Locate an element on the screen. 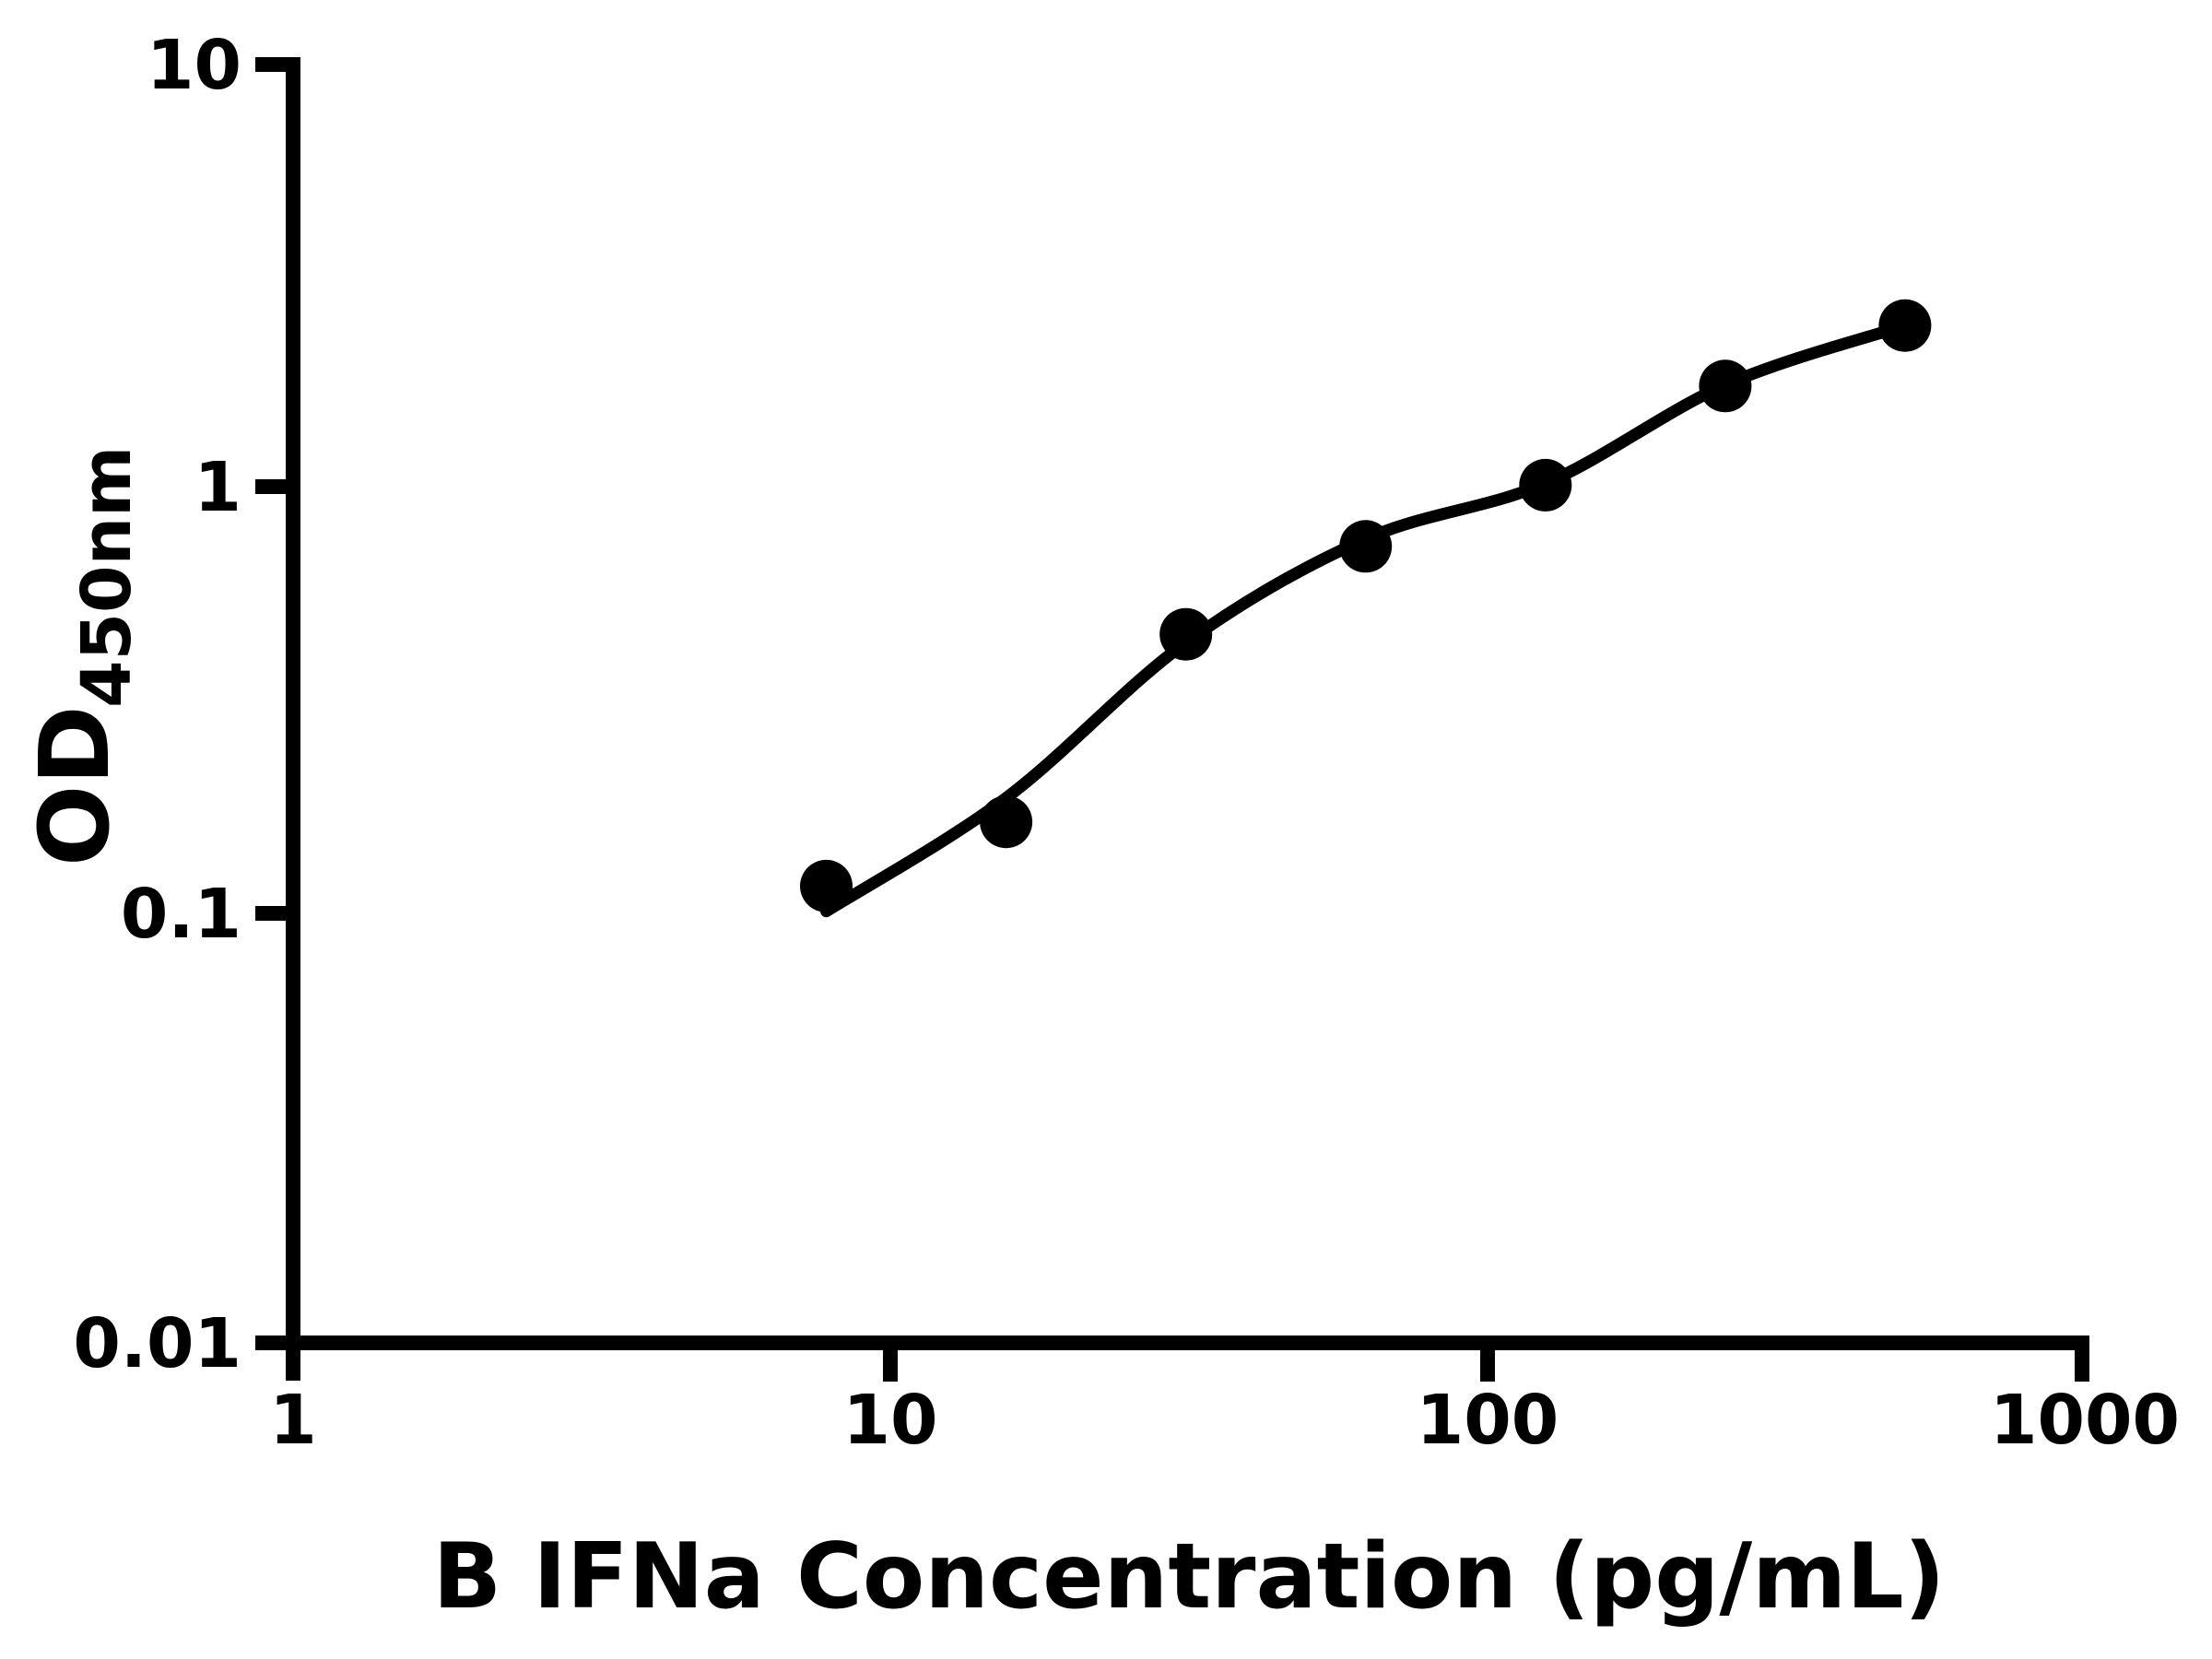 The height and width of the screenshot is (1659, 2212). x-tick-label-10: 10 is located at coordinates (890, 1420).